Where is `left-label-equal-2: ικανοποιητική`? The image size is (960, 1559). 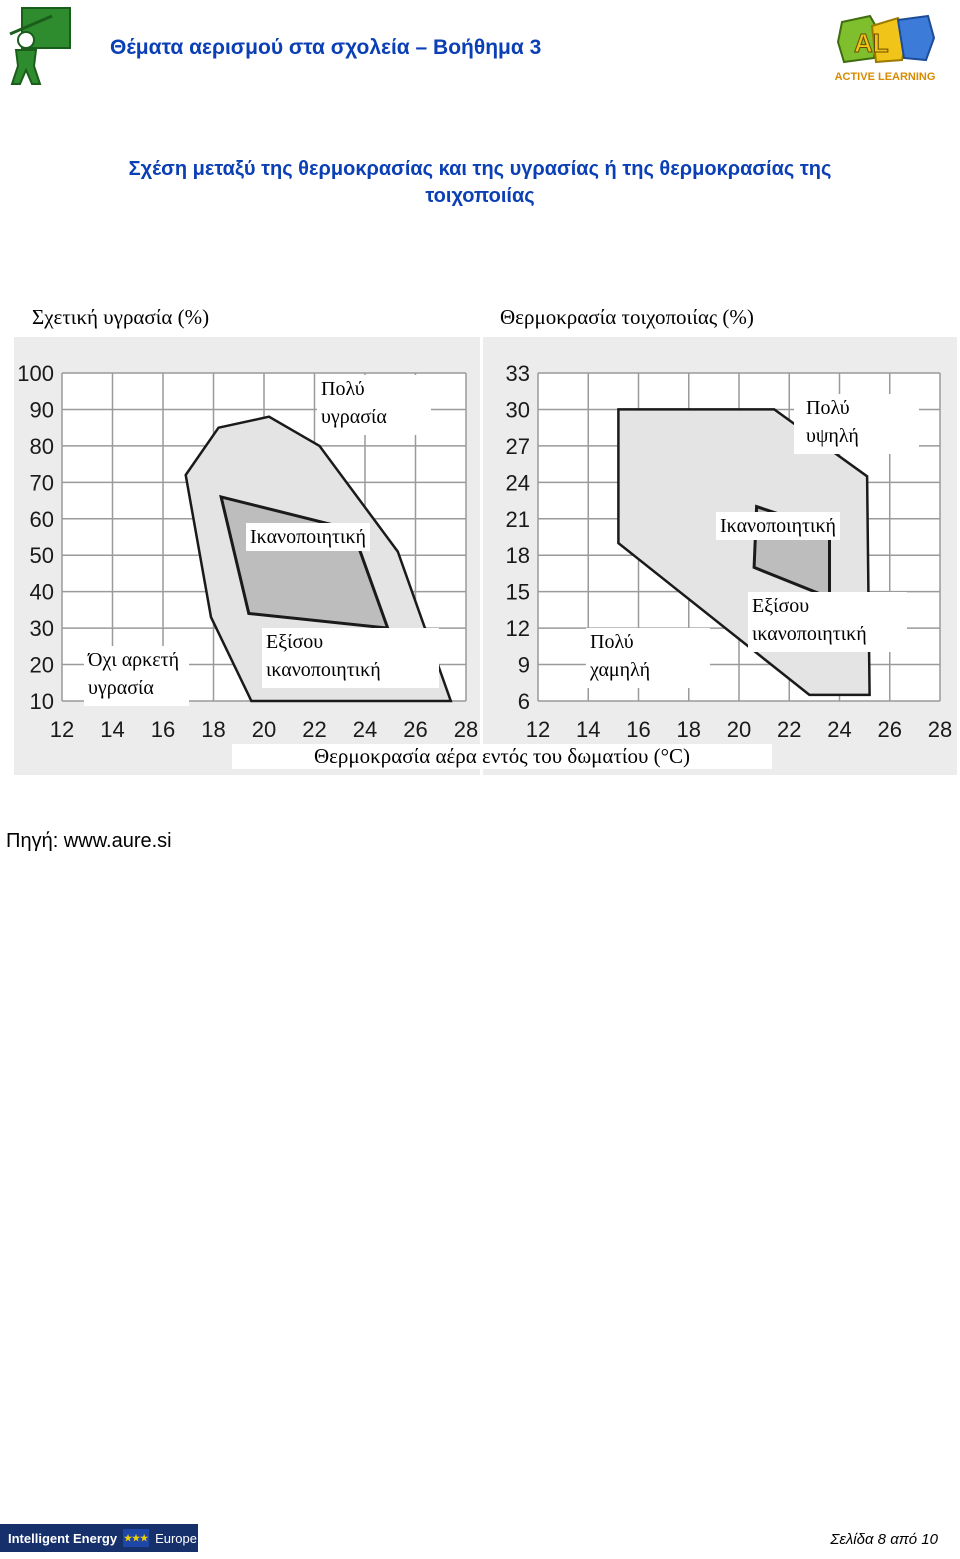 left-label-equal-2: ικανοποιητική is located at coordinates (323, 670).